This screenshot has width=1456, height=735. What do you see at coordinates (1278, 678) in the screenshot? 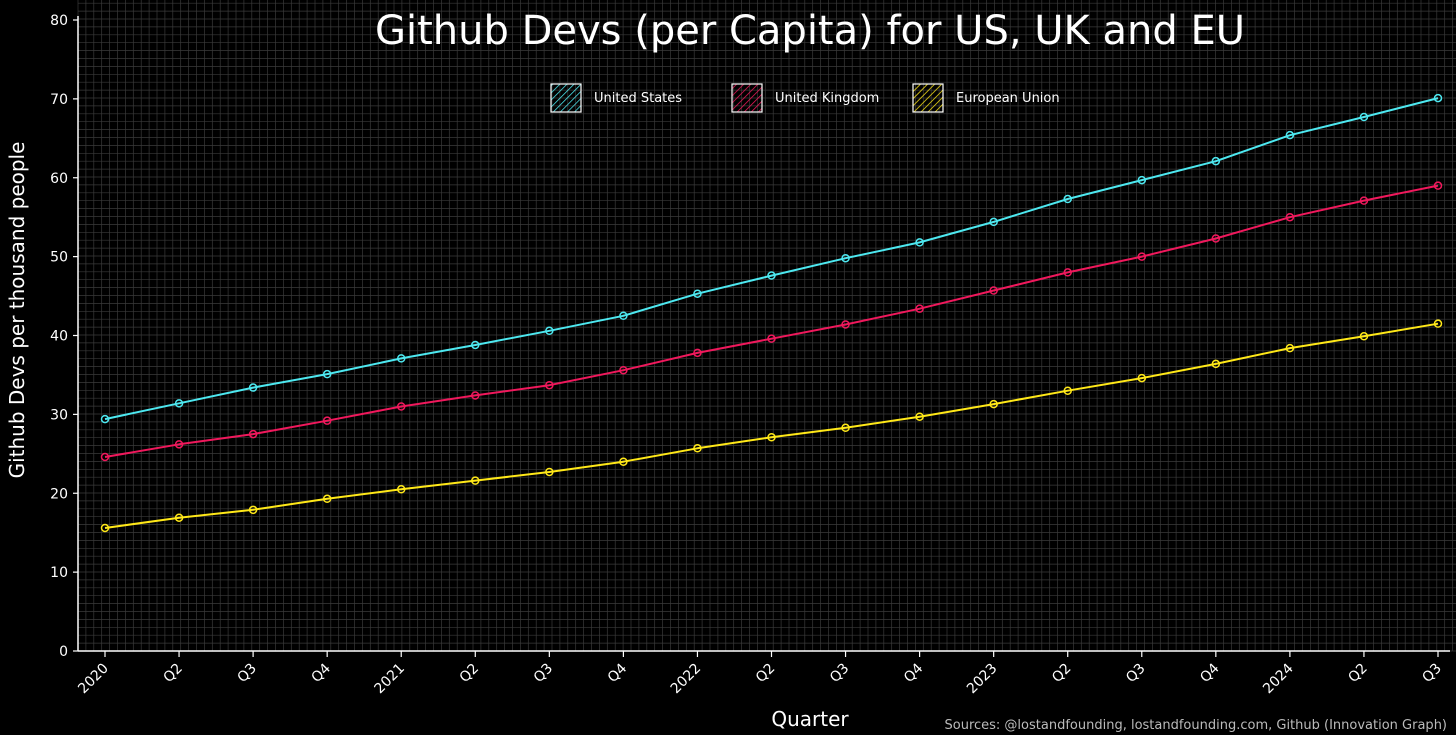
I see `x-tick-label: 2024` at bounding box center [1278, 678].